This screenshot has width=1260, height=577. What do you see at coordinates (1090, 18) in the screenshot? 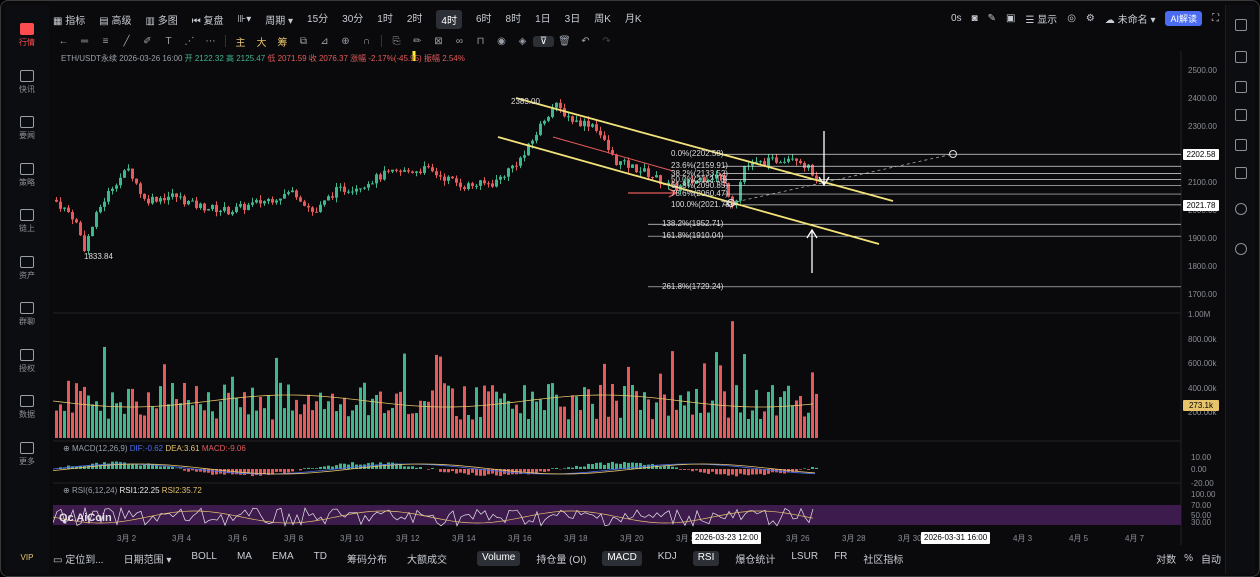
I see `gear-icon: ⚙` at bounding box center [1090, 18].